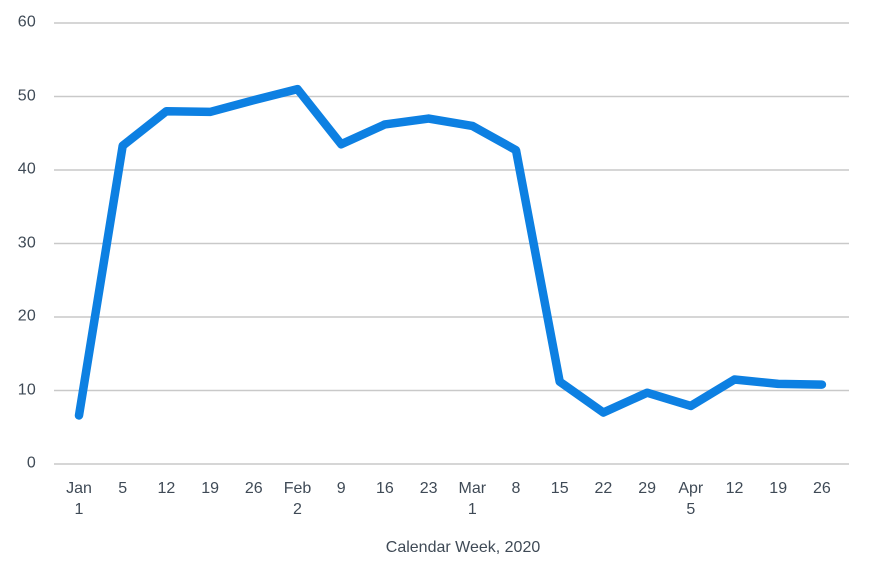 Image resolution: width=871 pixels, height=573 pixels. Describe the element at coordinates (691, 499) in the screenshot. I see `x-axis-tick-label: Apr 5` at that location.